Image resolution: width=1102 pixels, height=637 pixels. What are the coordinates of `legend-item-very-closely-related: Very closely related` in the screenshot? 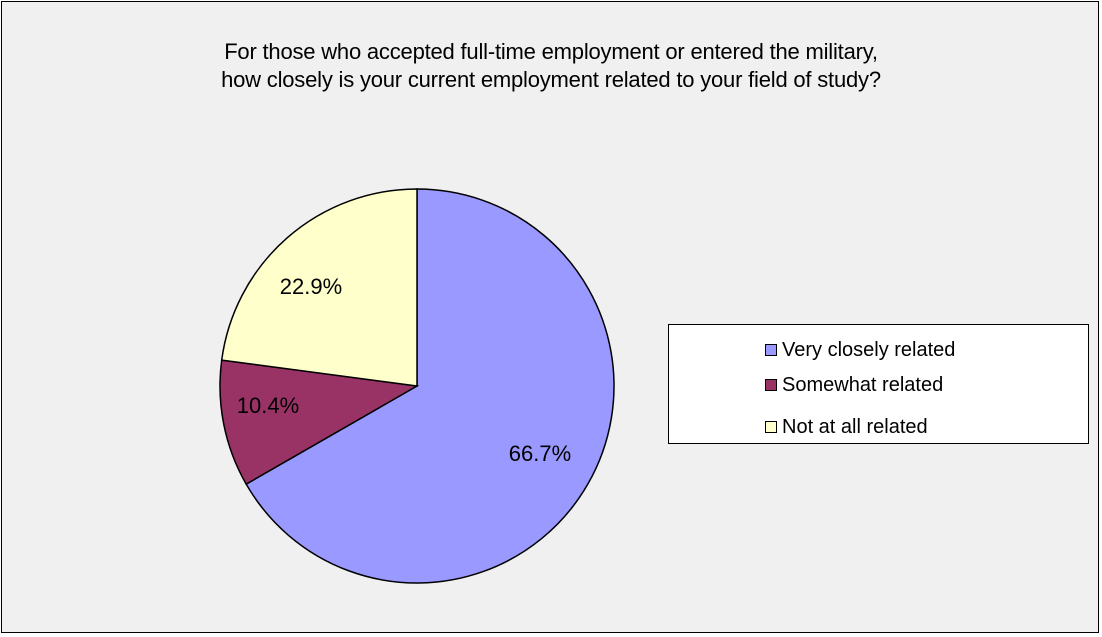 It's located at (860, 350).